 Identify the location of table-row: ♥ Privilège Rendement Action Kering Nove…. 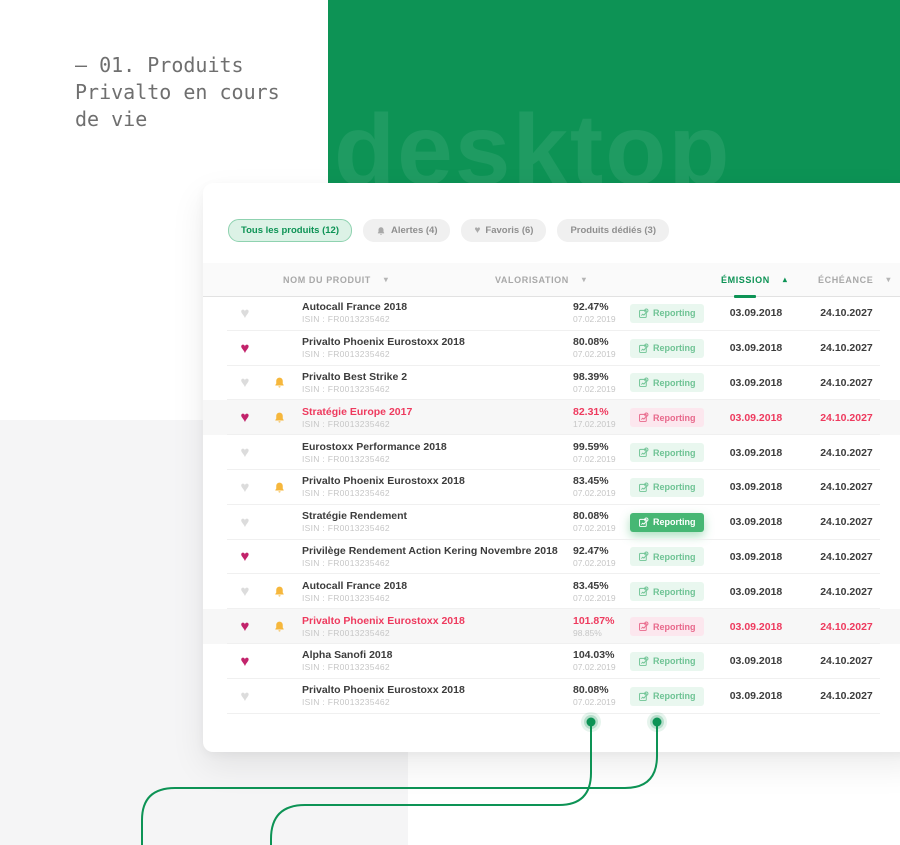
(551, 557).